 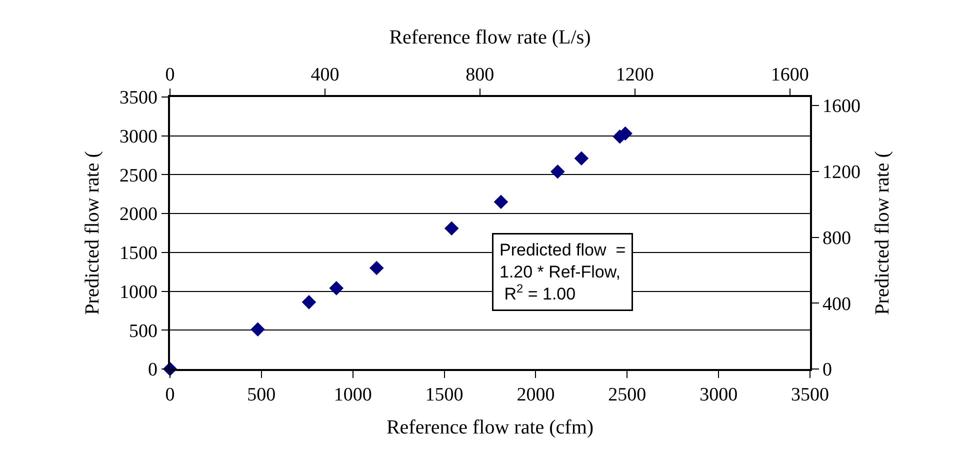 I want to click on x2-tick-label: 800, so click(x=480, y=75).